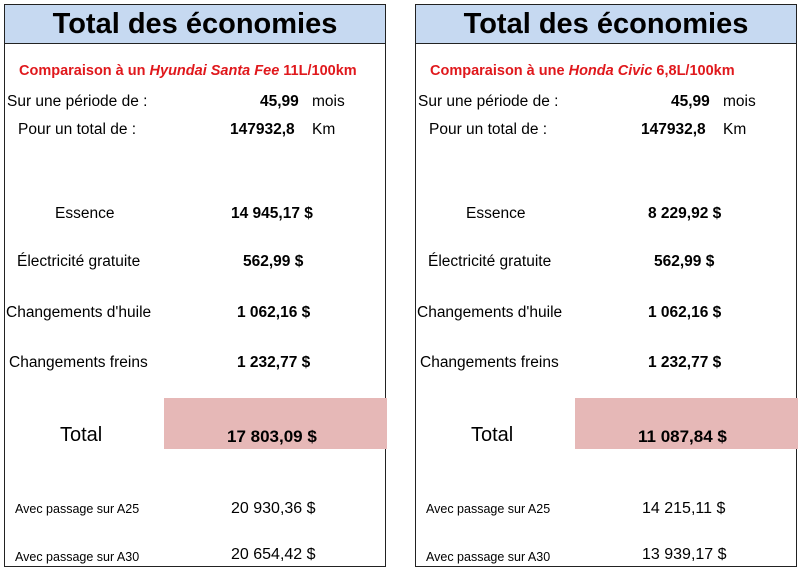  Describe the element at coordinates (272, 436) in the screenshot. I see `total-value: 17 803,09 $` at that location.